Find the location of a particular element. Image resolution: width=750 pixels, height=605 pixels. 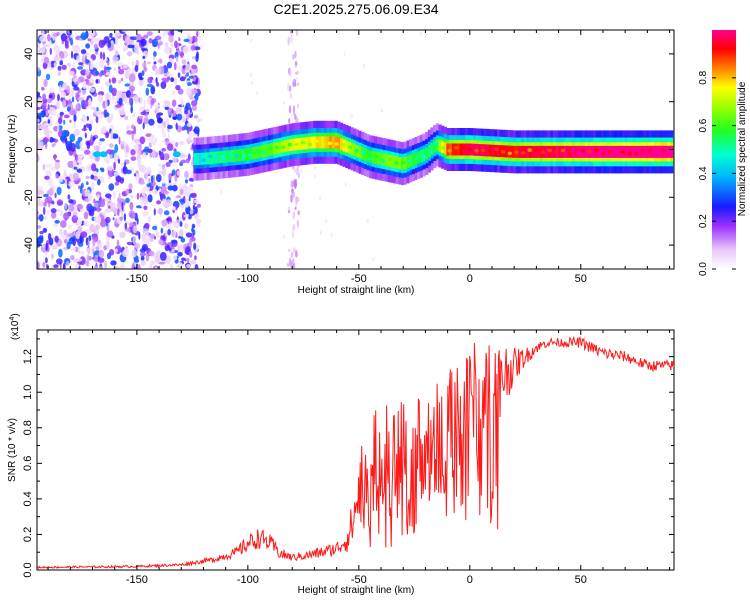

x-tick-label: 50 is located at coordinates (581, 279).